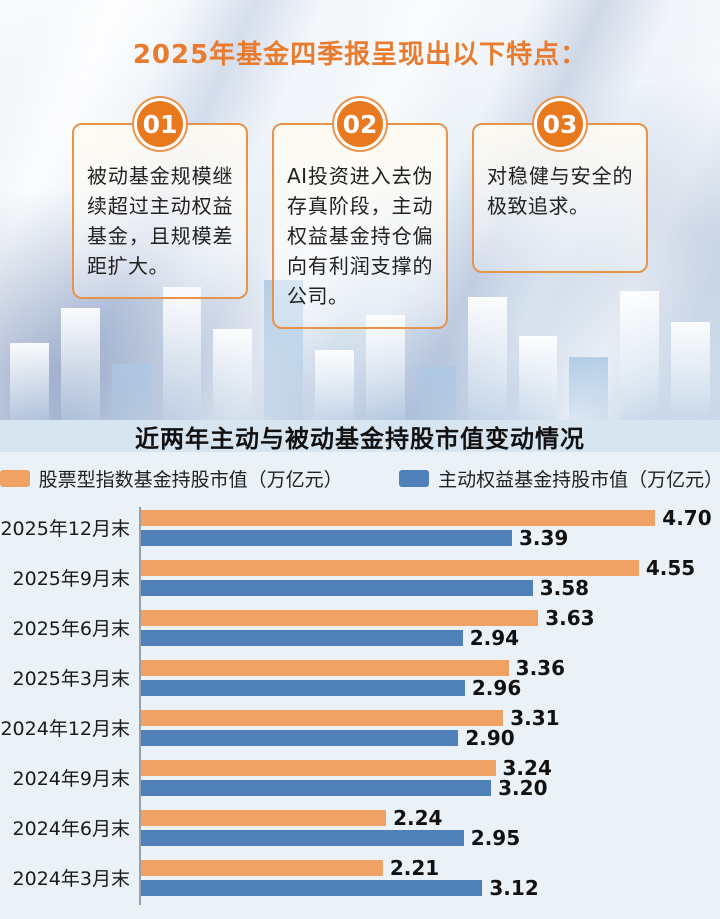  What do you see at coordinates (15, 478) in the screenshot?
I see `orange-legend-swatch-icon` at bounding box center [15, 478].